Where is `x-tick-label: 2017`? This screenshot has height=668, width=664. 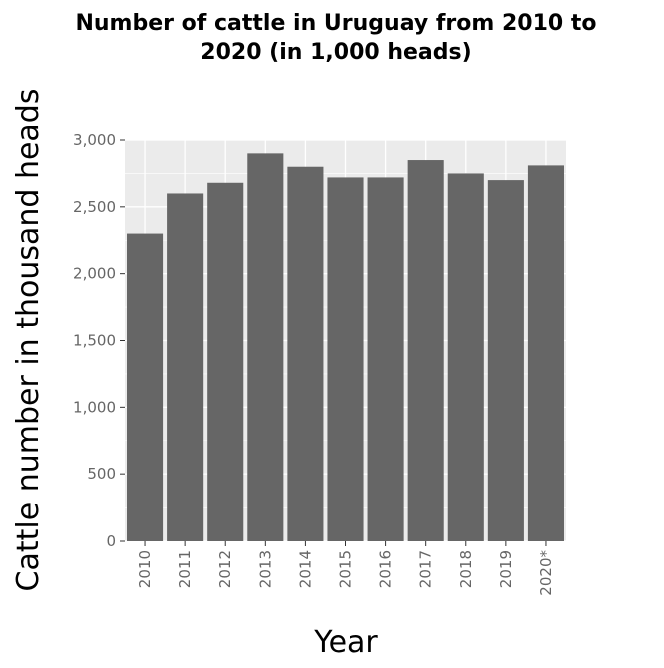
x-tick-label: 2017 is located at coordinates (426, 569).